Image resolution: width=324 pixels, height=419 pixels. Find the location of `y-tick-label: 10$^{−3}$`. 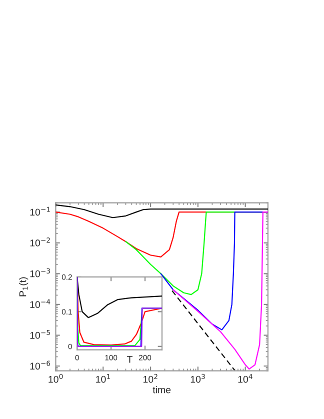

y-tick-label: 10$^{−3}$ is located at coordinates (40, 273).